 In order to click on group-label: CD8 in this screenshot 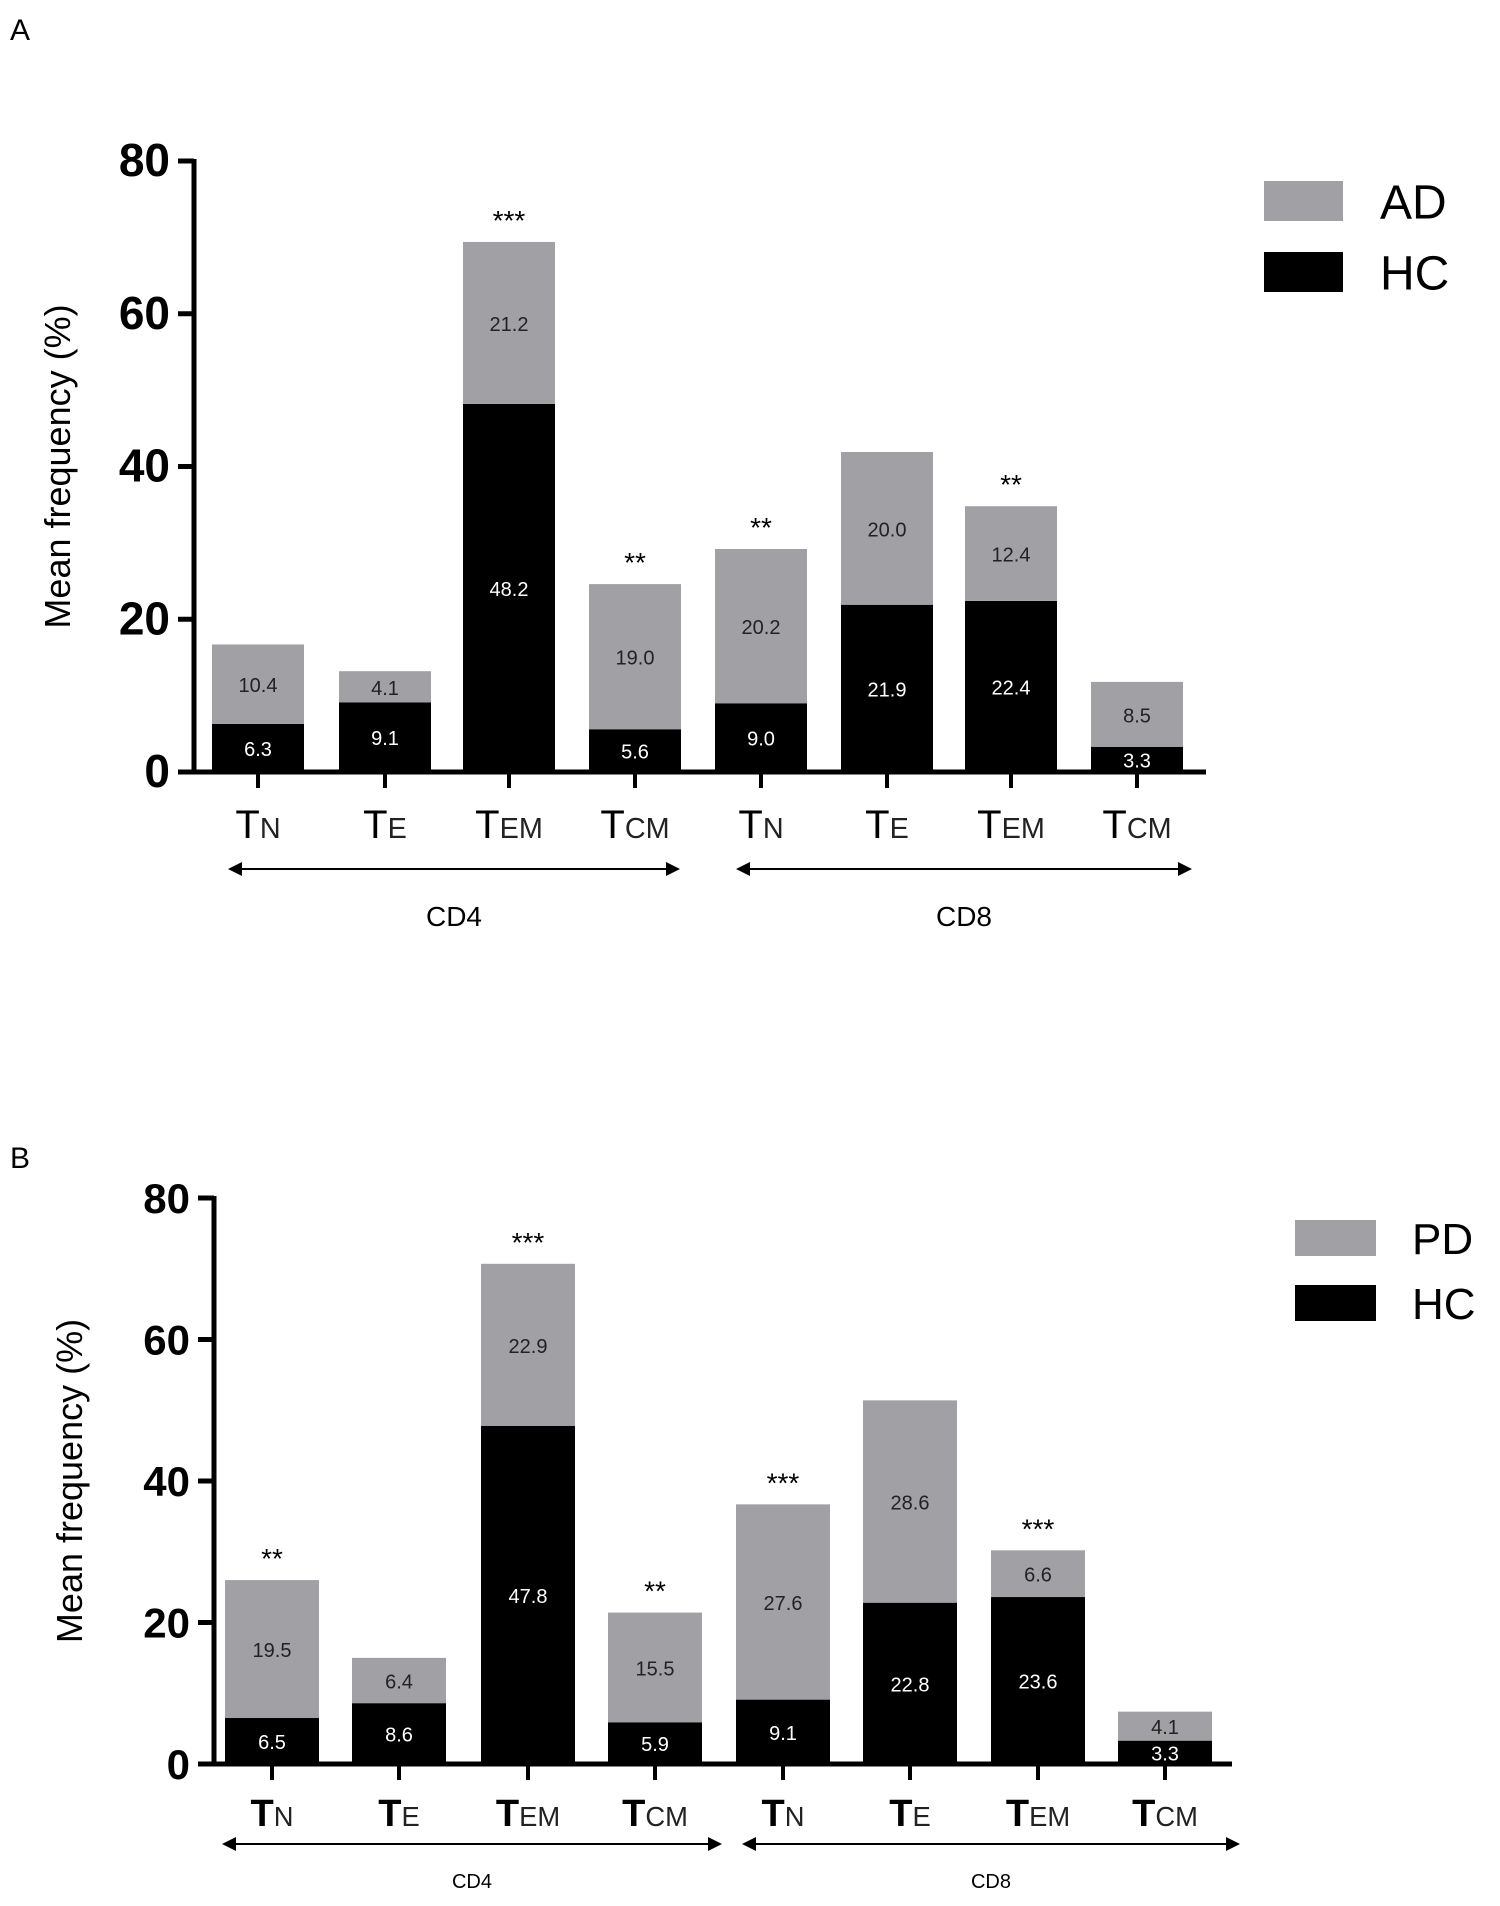, I will do `click(991, 1882)`.